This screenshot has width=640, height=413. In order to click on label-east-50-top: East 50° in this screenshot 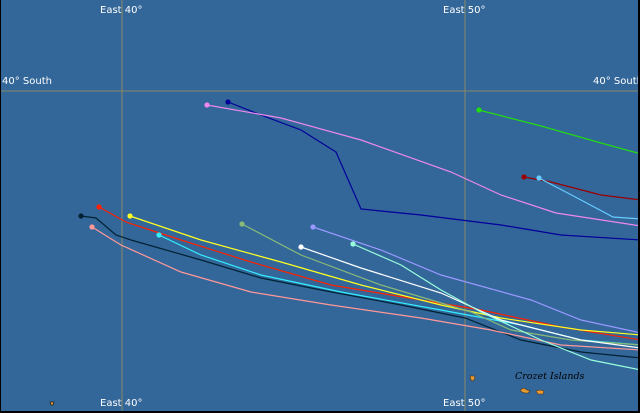, I will do `click(464, 10)`.